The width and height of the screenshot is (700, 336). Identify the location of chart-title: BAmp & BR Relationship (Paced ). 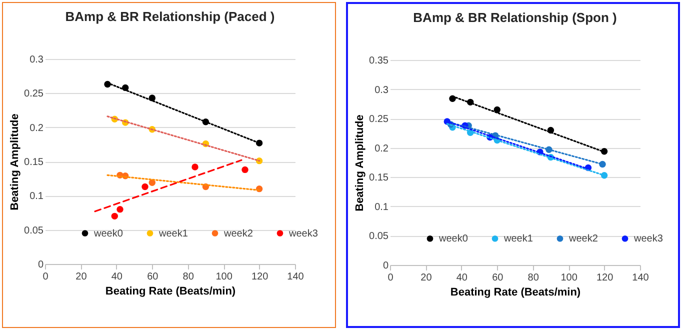
(170, 16).